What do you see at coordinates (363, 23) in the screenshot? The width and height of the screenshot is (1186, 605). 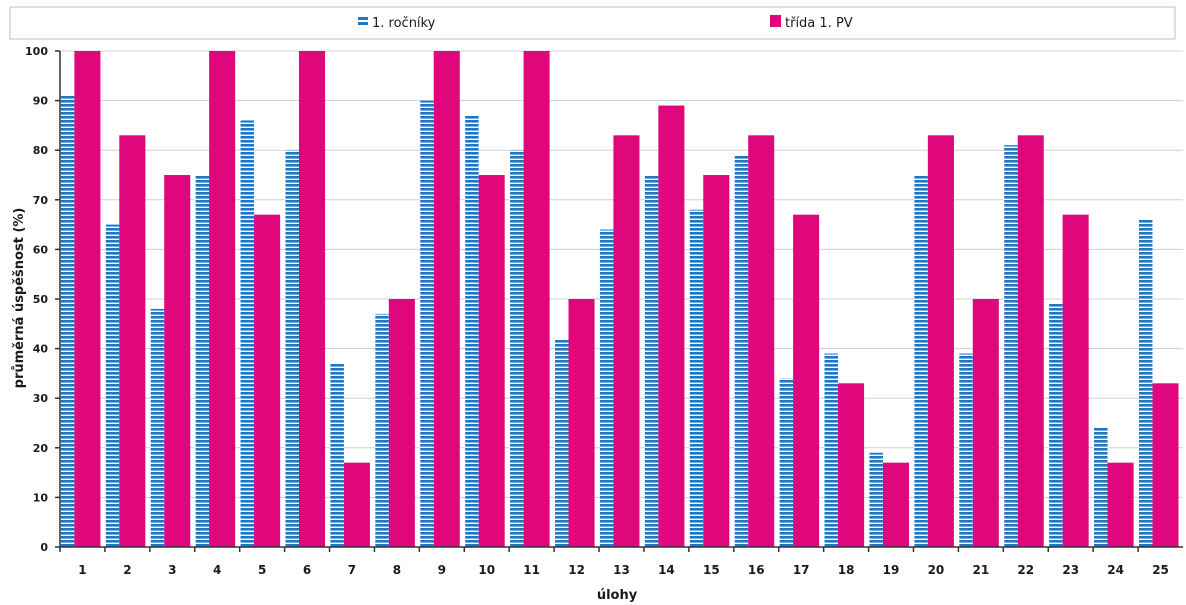 I see `legend-swatch-series-1-b` at bounding box center [363, 23].